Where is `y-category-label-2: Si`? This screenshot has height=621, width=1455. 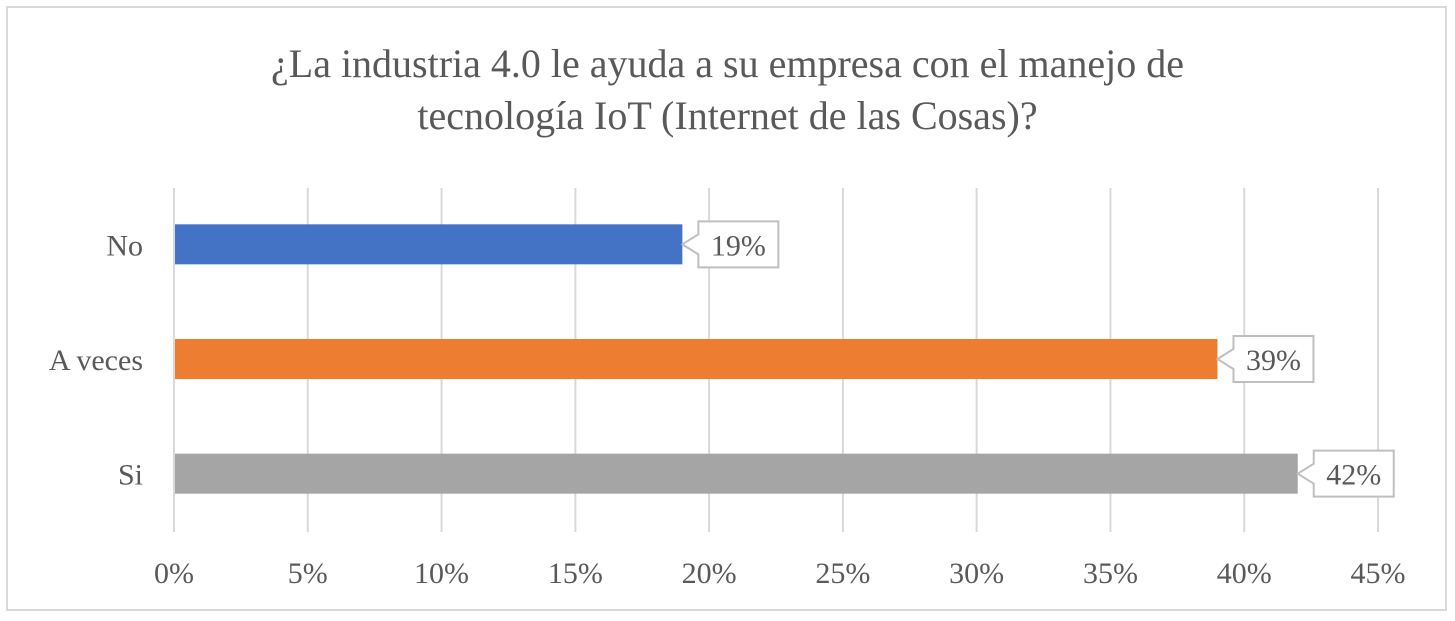
y-category-label-2: Si is located at coordinates (130, 475).